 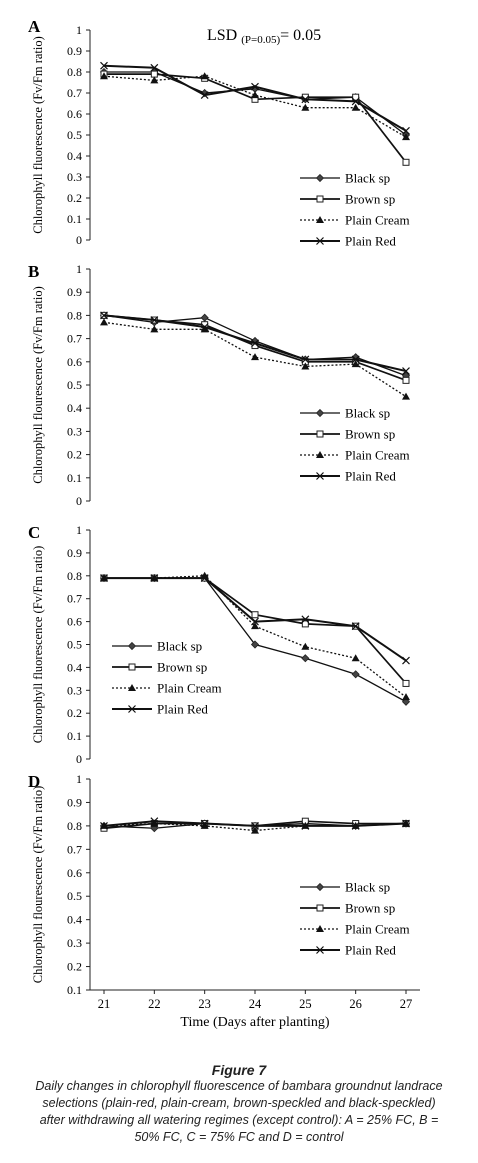 What do you see at coordinates (34, 532) in the screenshot?
I see `panel-label: C` at bounding box center [34, 532].